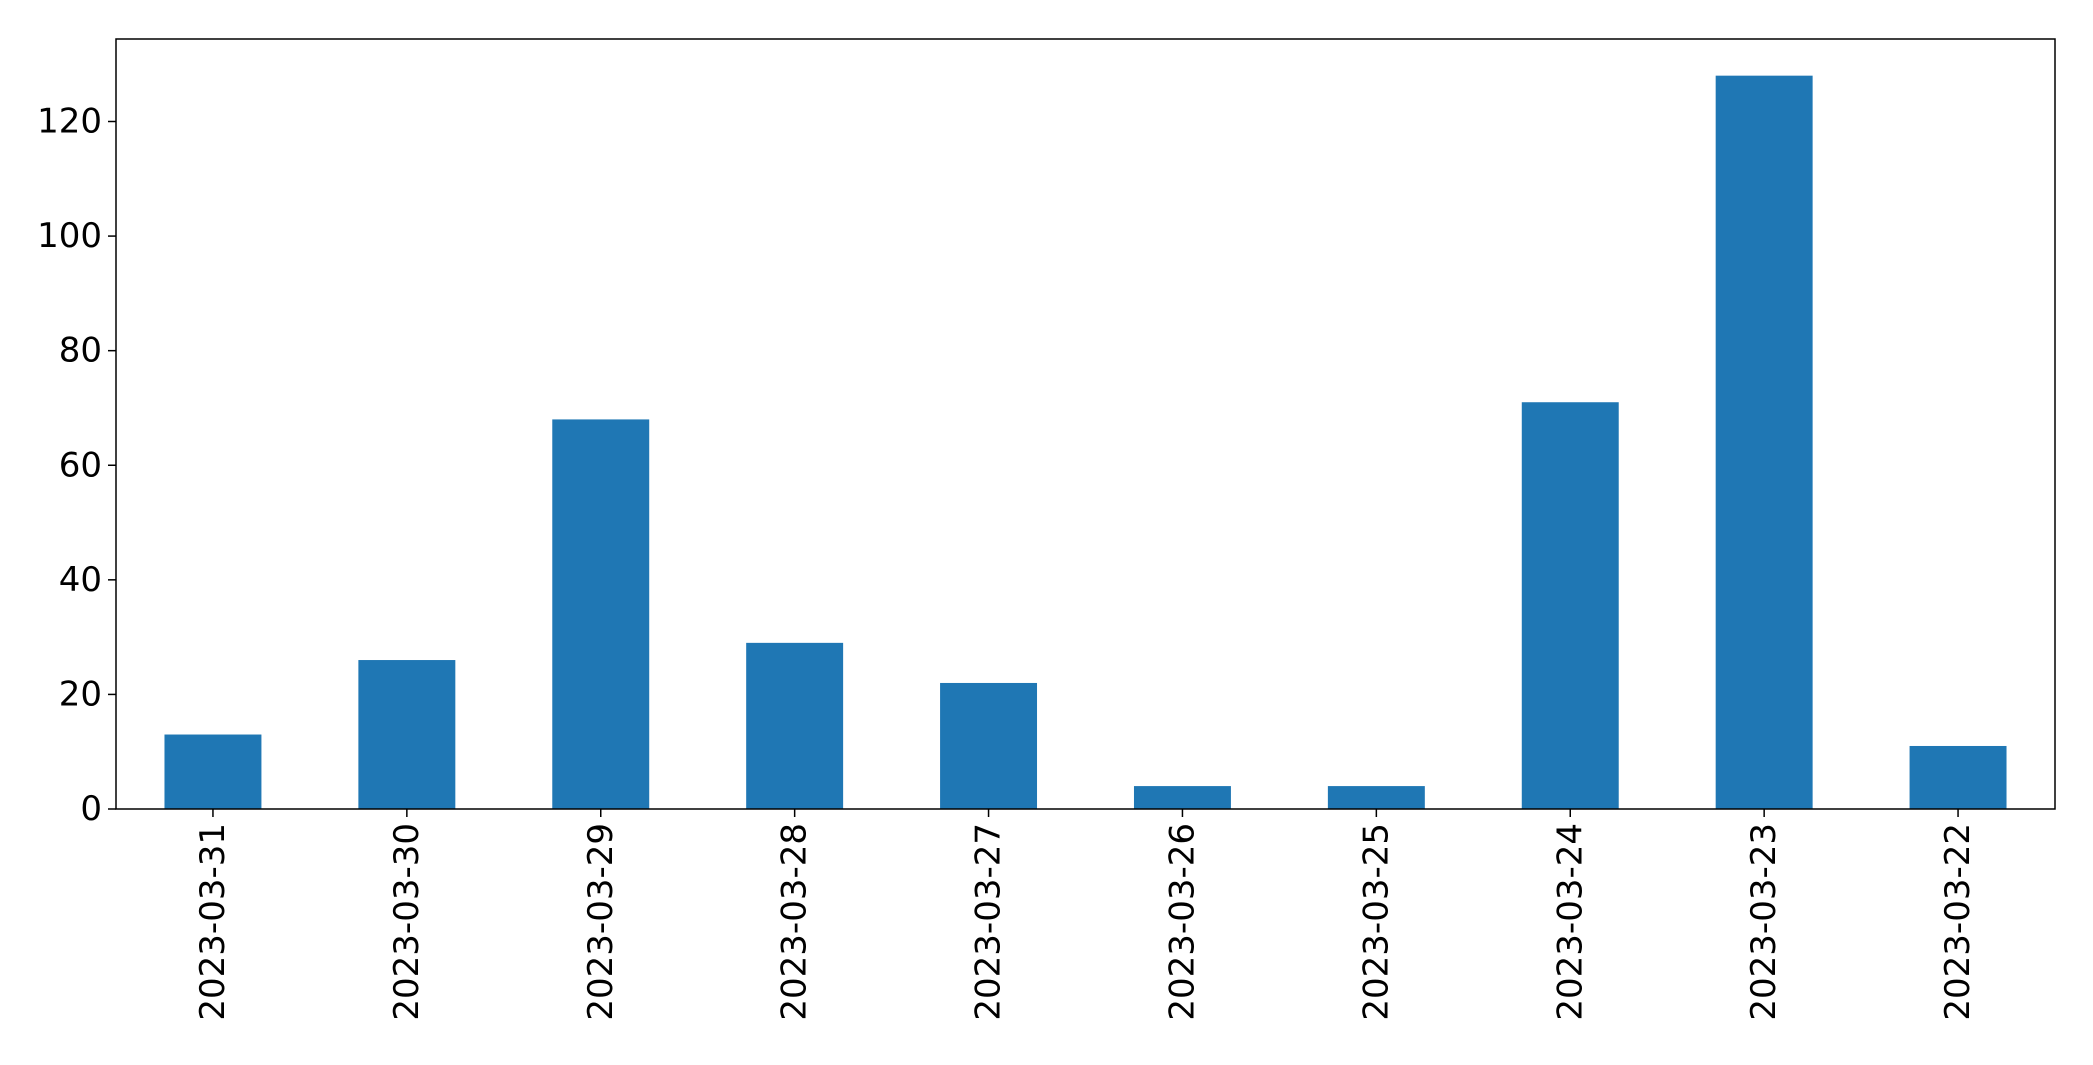 This screenshot has height=1065, width=2093. Describe the element at coordinates (213, 922) in the screenshot. I see `x-tick-label-2023-03-31: 2023-03-31` at that location.